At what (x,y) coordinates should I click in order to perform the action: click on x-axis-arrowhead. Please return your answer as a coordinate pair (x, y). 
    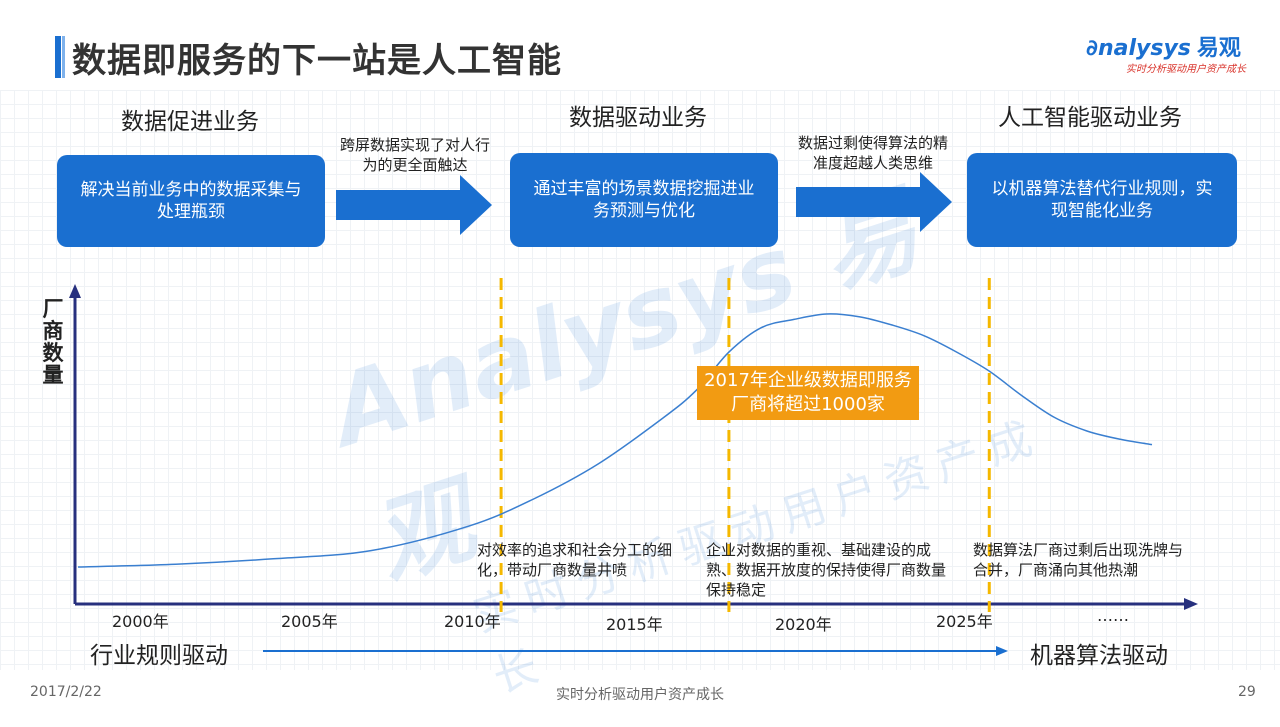
    Looking at the image, I should click on (1191, 604).